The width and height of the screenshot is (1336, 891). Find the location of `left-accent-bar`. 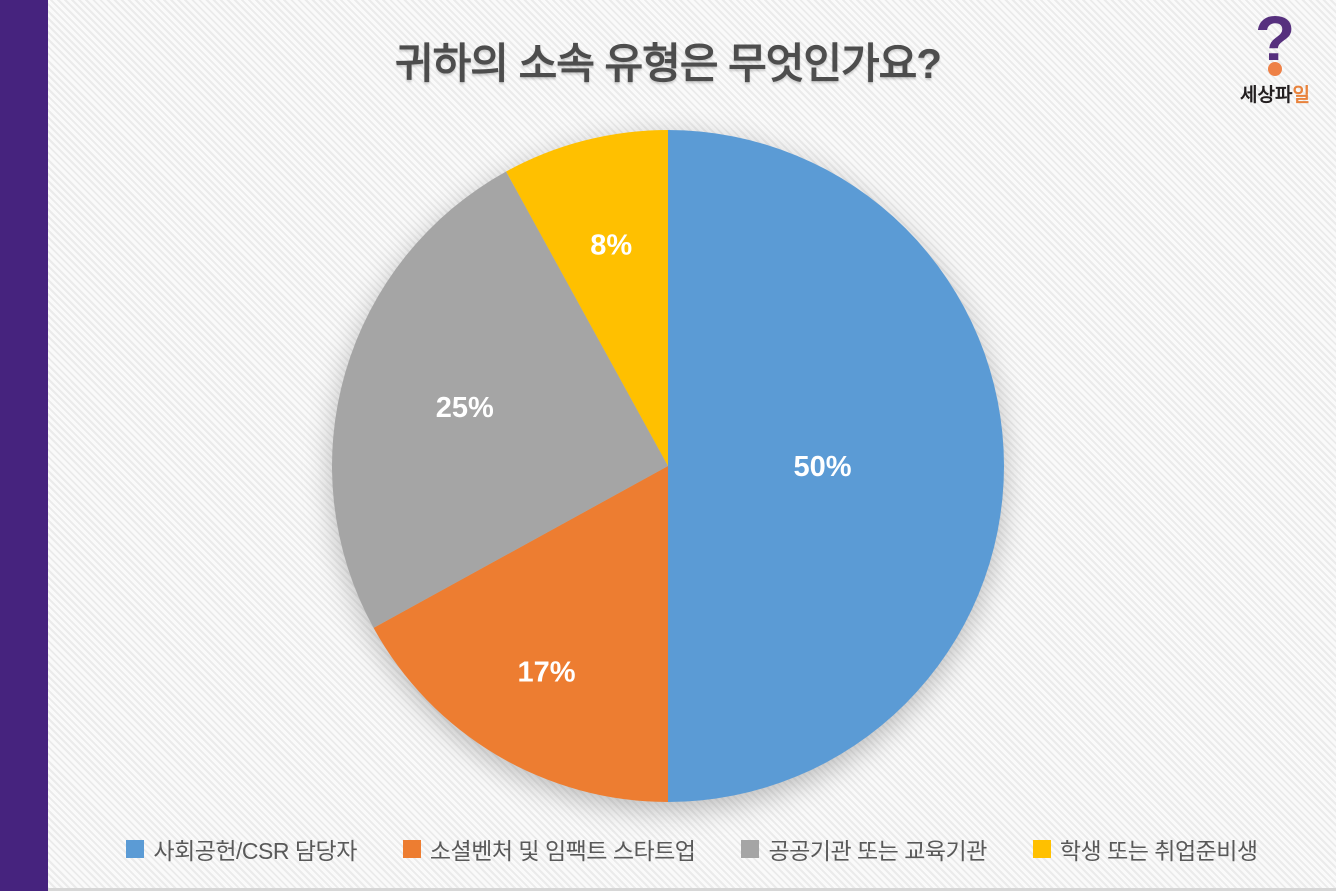

left-accent-bar is located at coordinates (24, 445).